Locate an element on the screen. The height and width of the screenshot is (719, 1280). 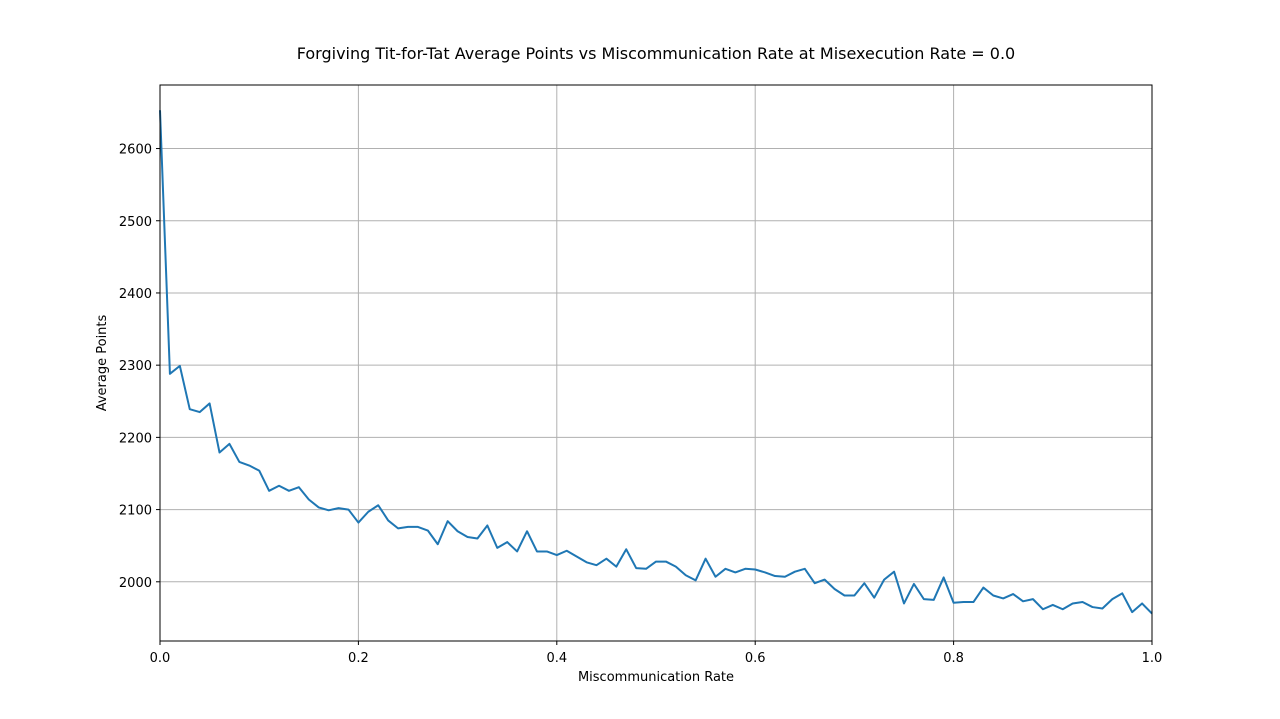
y-tick-label: 2100 is located at coordinates (135, 511).